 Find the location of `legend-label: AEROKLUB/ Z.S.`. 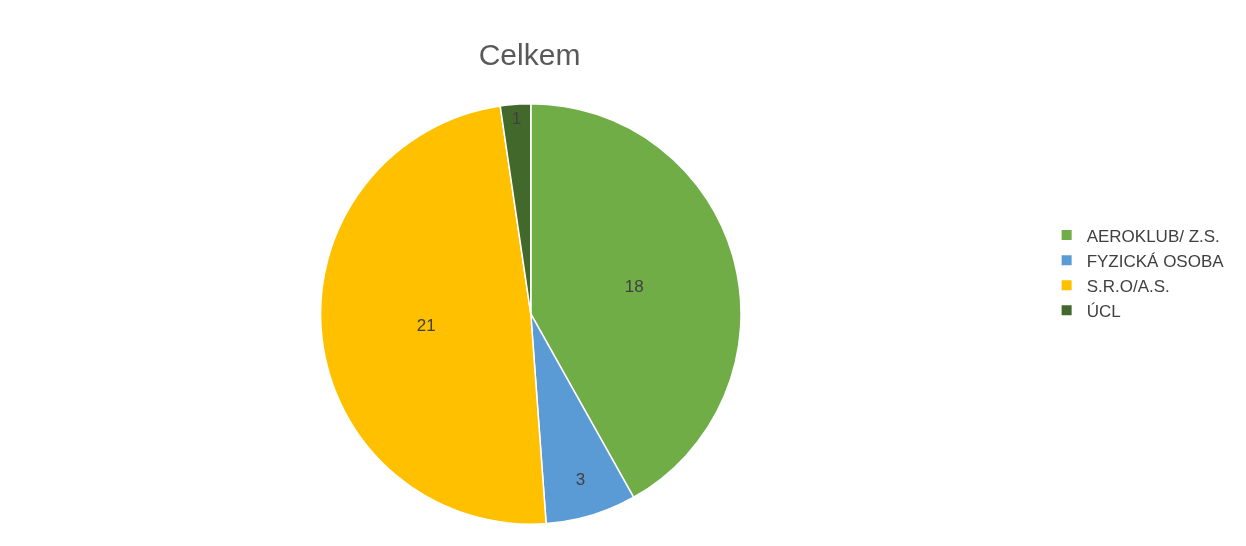

legend-label: AEROKLUB/ Z.S. is located at coordinates (1153, 236).